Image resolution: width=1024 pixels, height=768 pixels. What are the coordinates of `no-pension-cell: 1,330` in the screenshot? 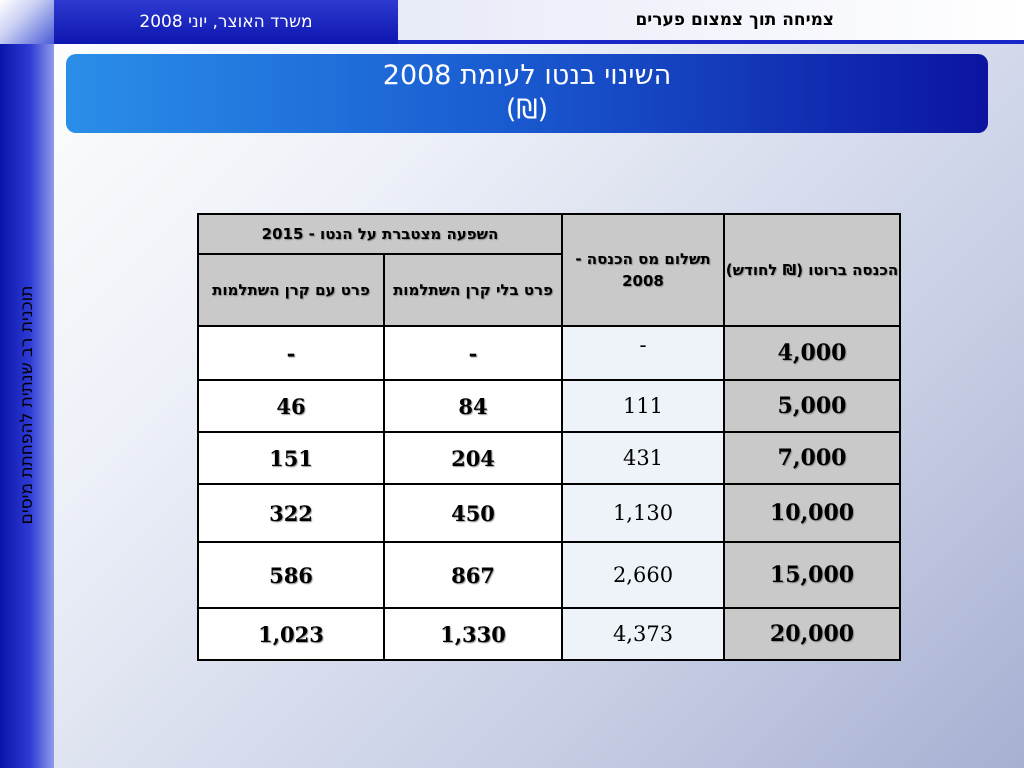 It's located at (473, 634).